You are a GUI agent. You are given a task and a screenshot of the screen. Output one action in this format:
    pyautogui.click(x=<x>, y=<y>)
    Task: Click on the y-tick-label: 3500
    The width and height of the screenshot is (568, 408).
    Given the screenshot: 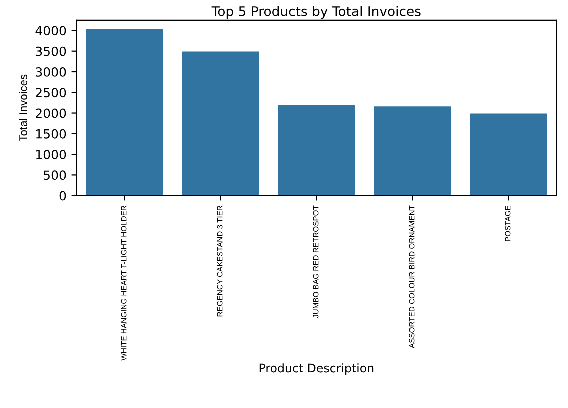 What is the action you would take?
    pyautogui.click(x=51, y=51)
    